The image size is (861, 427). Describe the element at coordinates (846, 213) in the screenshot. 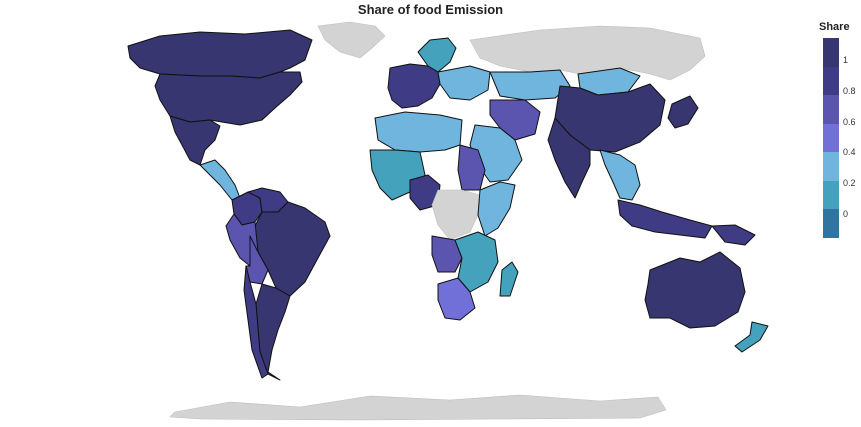

I see `colorbar-tick-label: 0` at that location.